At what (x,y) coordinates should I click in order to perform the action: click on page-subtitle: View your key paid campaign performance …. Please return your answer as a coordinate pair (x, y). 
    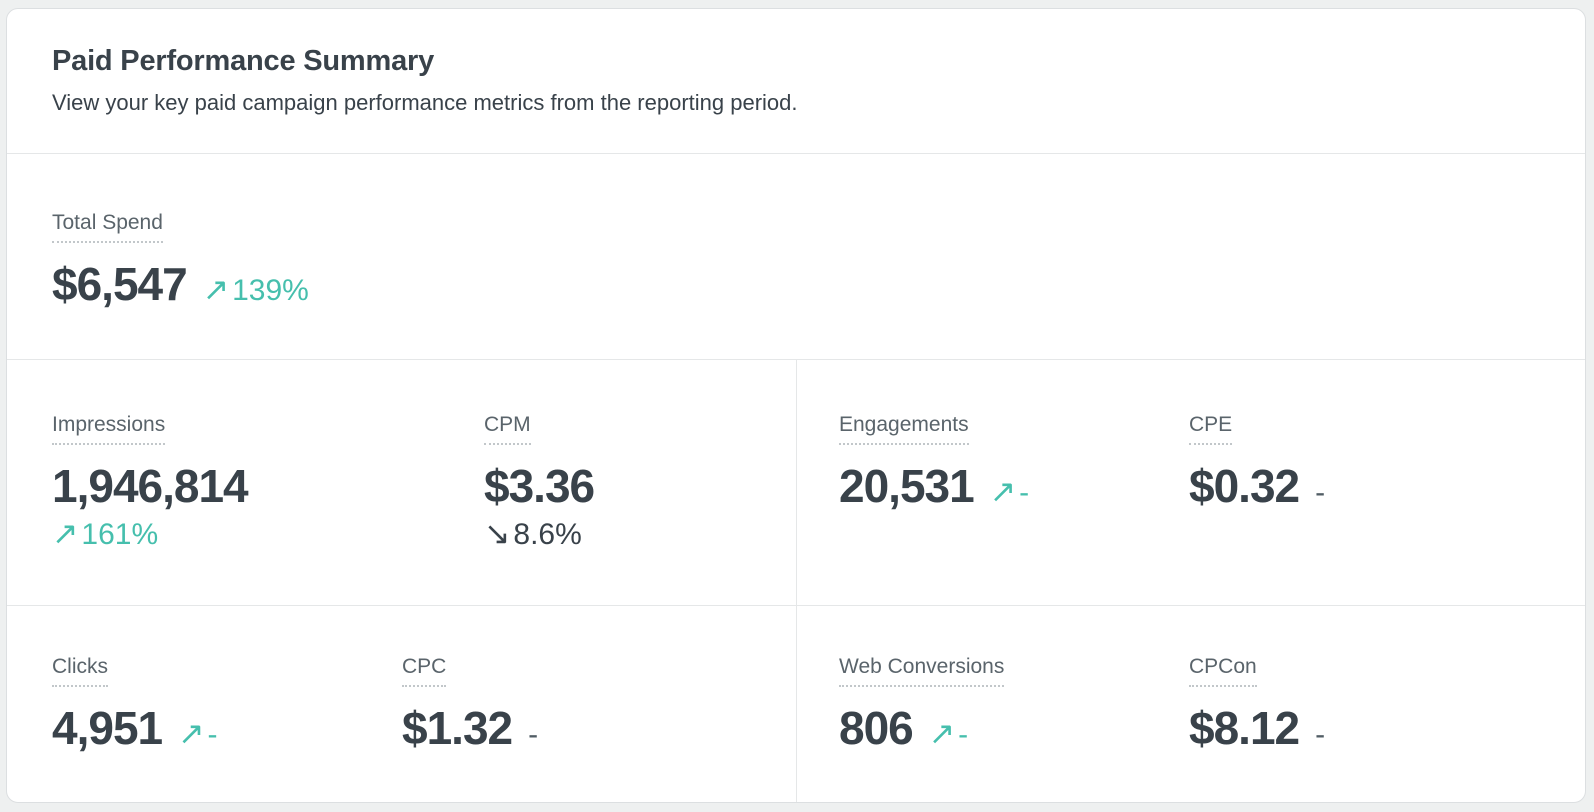
    Looking at the image, I should click on (425, 102).